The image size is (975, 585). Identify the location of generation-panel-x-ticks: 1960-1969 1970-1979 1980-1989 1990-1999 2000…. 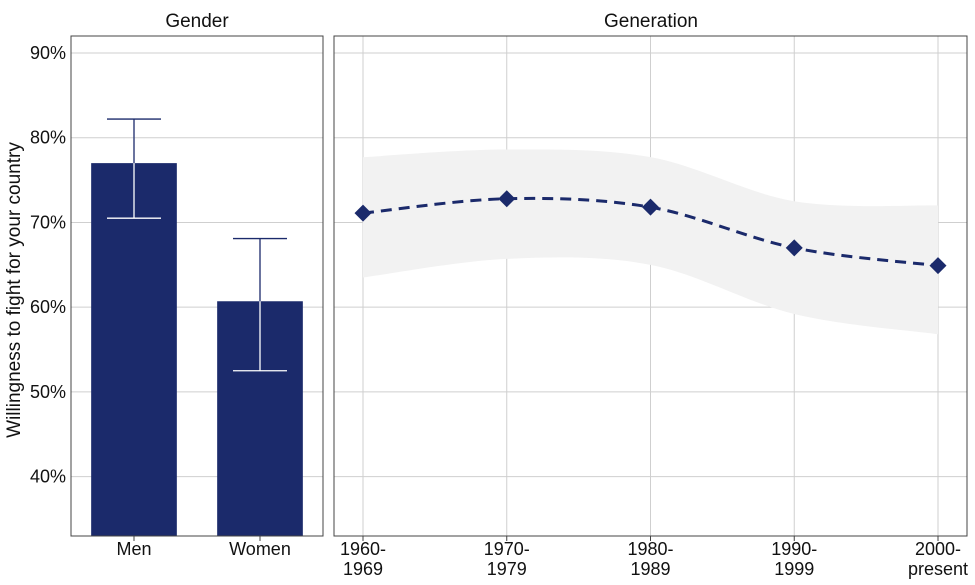
(654, 557).